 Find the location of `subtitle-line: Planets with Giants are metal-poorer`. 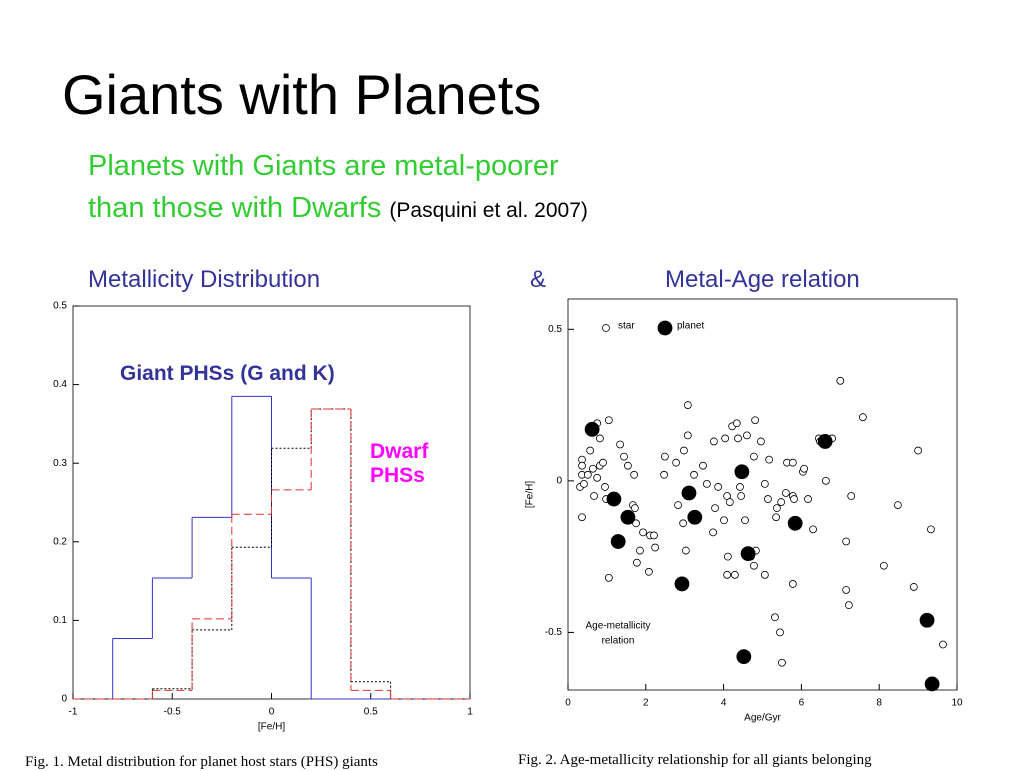

subtitle-line: Planets with Giants are metal-poorer is located at coordinates (323, 166).